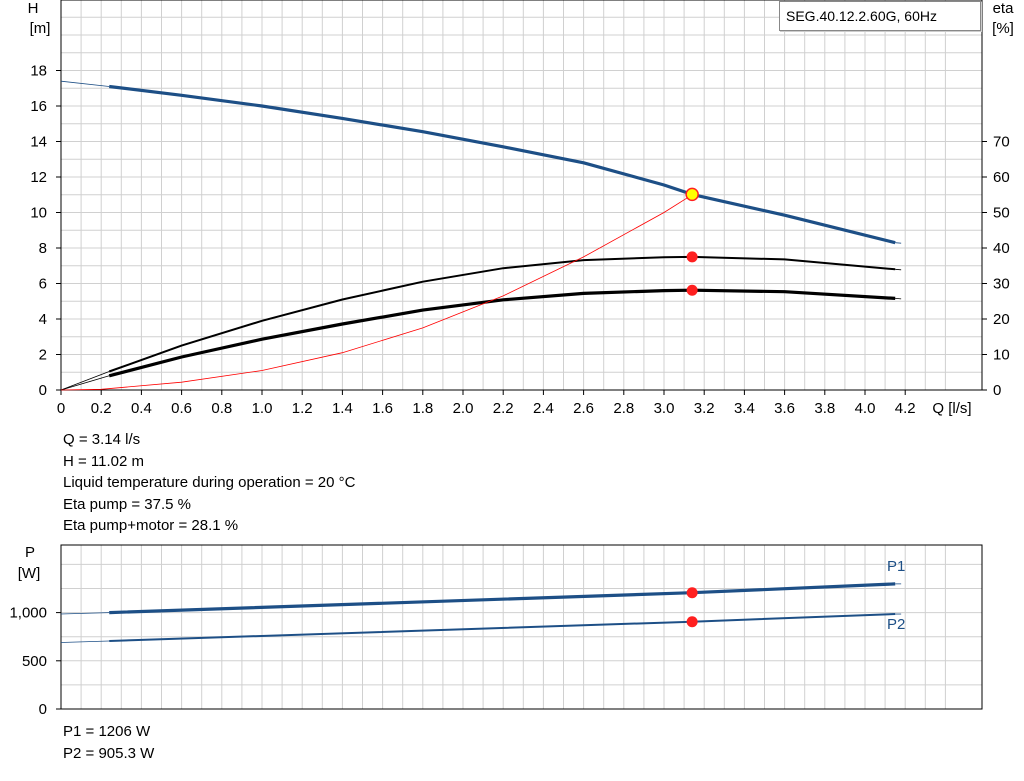  Describe the element at coordinates (1001, 248) in the screenshot. I see `y-right-tick-label: 40` at that location.